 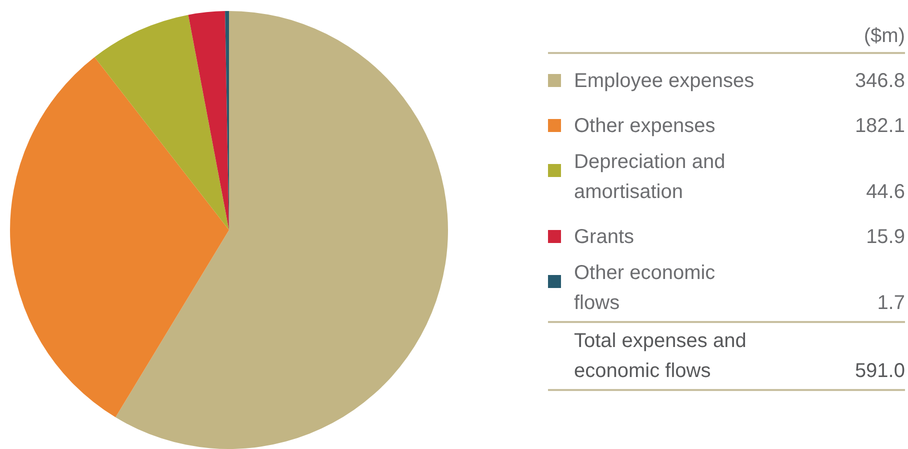 I want to click on data-label: 182.1, so click(x=879, y=126).